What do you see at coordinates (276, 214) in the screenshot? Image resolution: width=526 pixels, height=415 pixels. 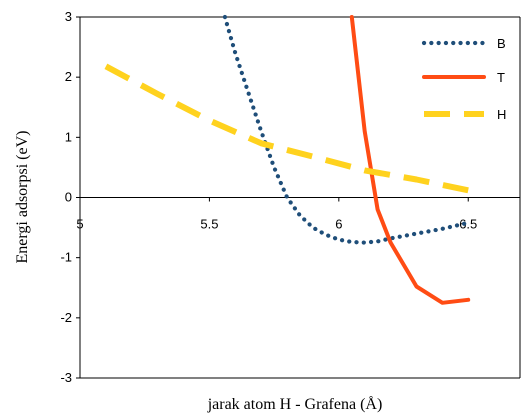 I see `x-axis-ticks: 5 5.5 6 6.5` at bounding box center [276, 214].